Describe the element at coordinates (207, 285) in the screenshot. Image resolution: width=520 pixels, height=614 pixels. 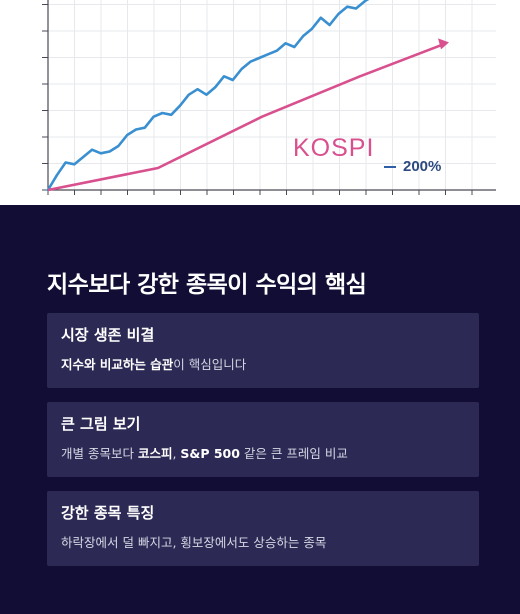
I see `section-heading: 지수보다 강한 종목이 수익의 핵심` at that location.